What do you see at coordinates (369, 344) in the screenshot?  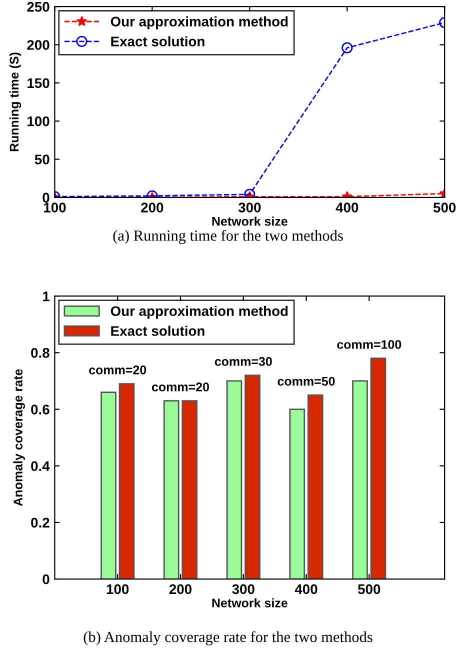 I see `annotation: comm=100` at bounding box center [369, 344].